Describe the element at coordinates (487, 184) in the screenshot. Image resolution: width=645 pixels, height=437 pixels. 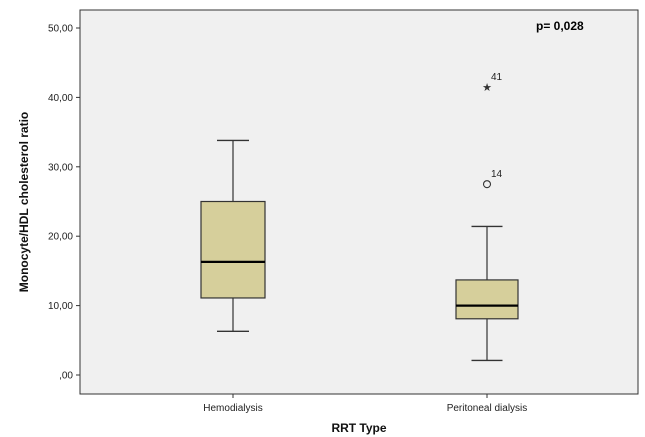
I see `outlier-circle` at that location.